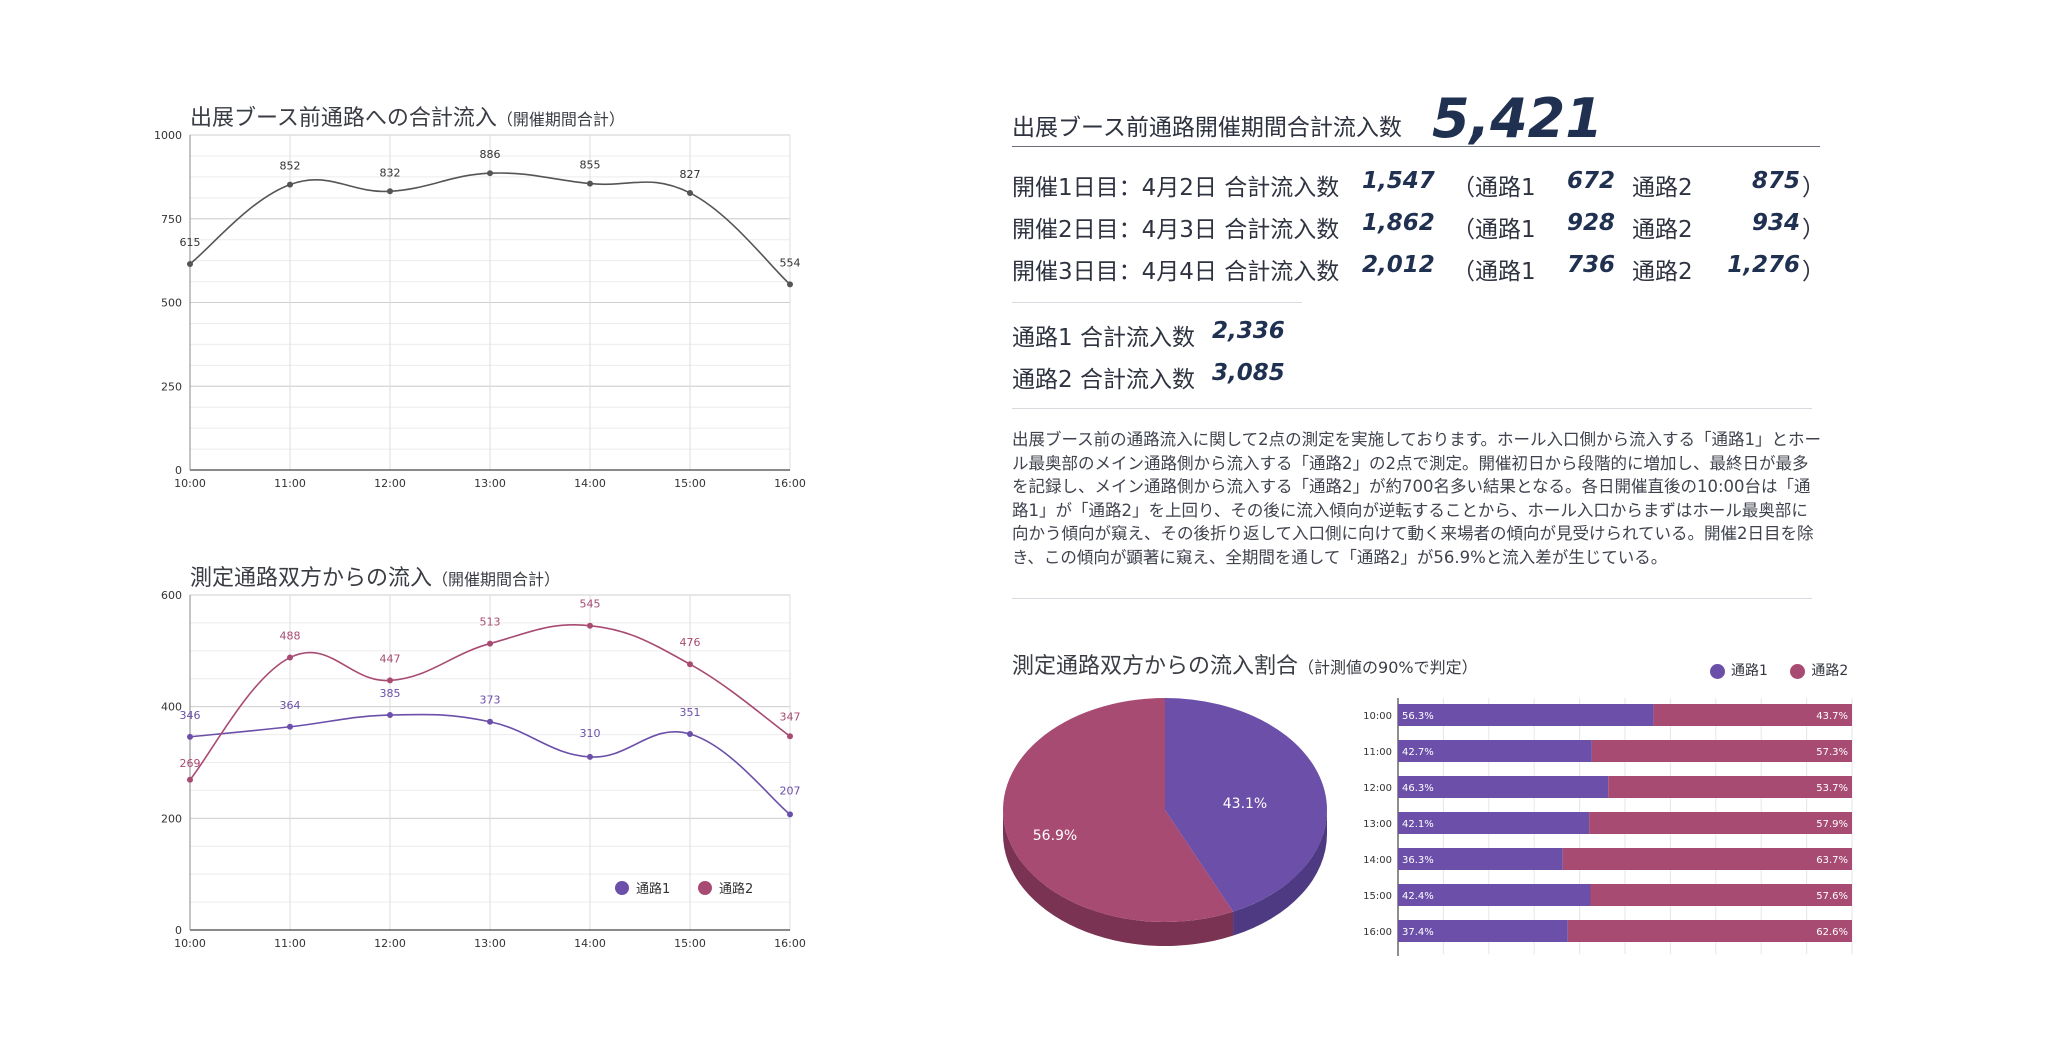 This screenshot has width=2048, height=1058. I want to click on bar-label: 37.4%, so click(1418, 932).